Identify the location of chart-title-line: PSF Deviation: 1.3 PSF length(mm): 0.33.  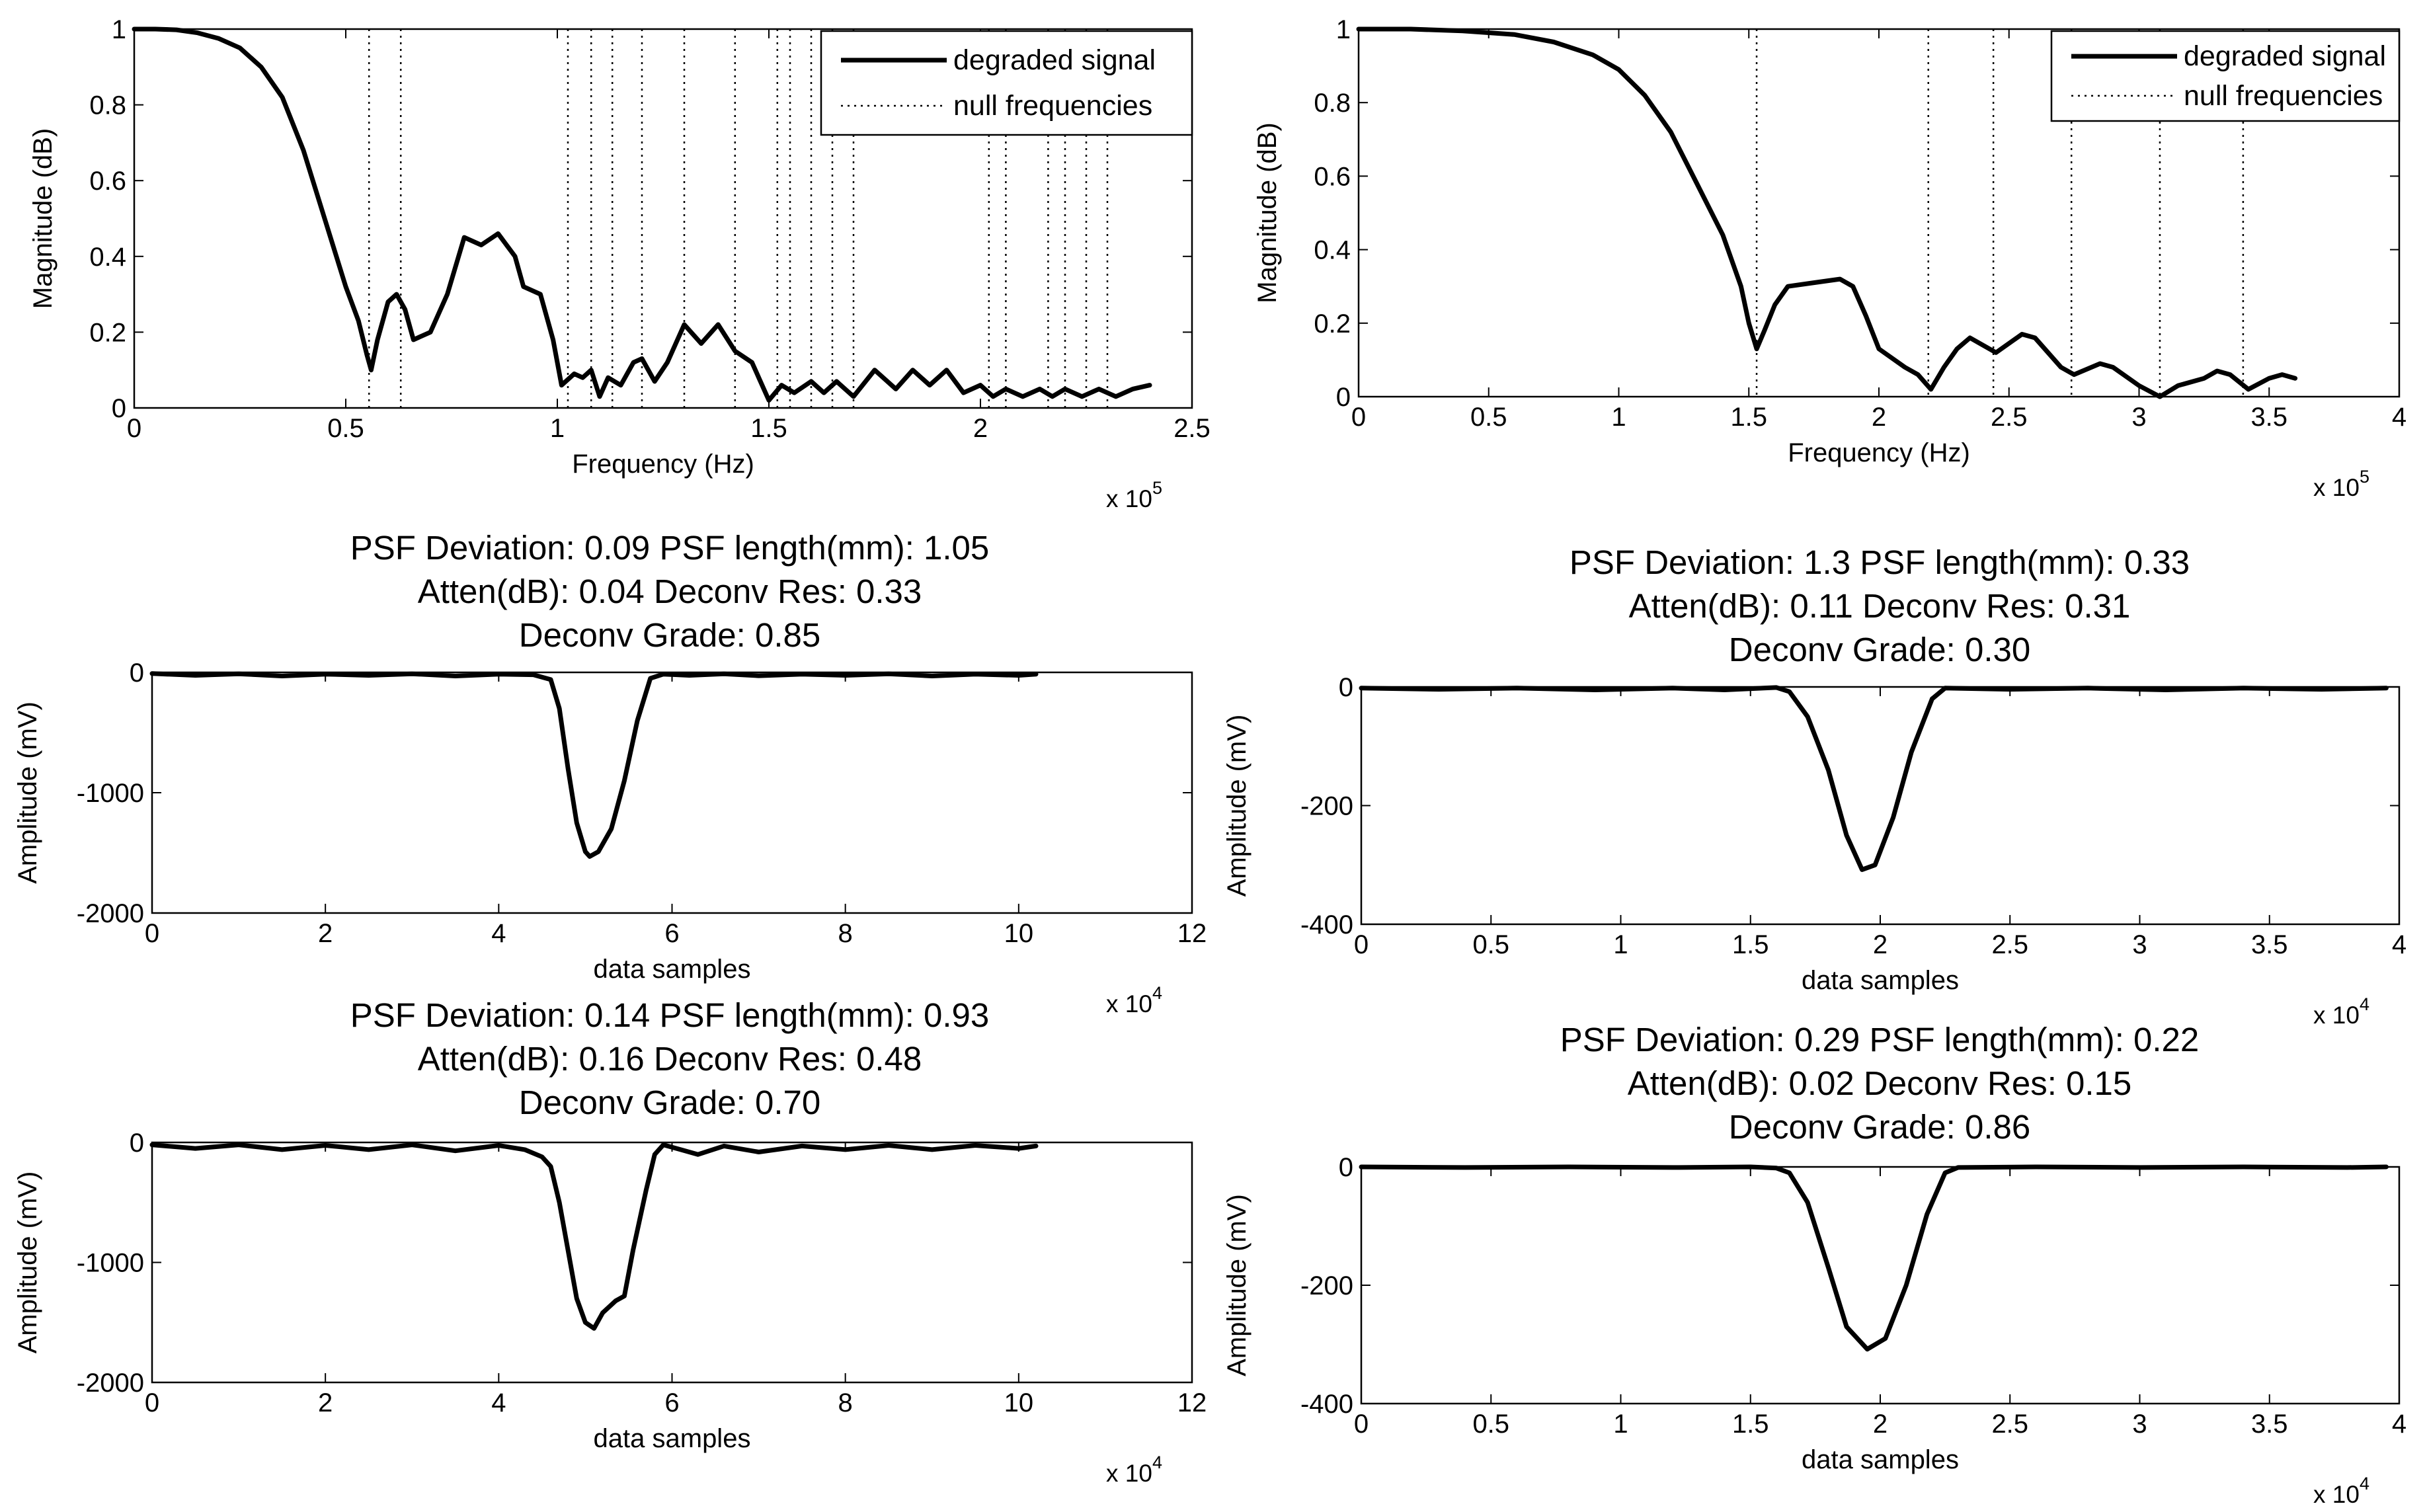
(1880, 562).